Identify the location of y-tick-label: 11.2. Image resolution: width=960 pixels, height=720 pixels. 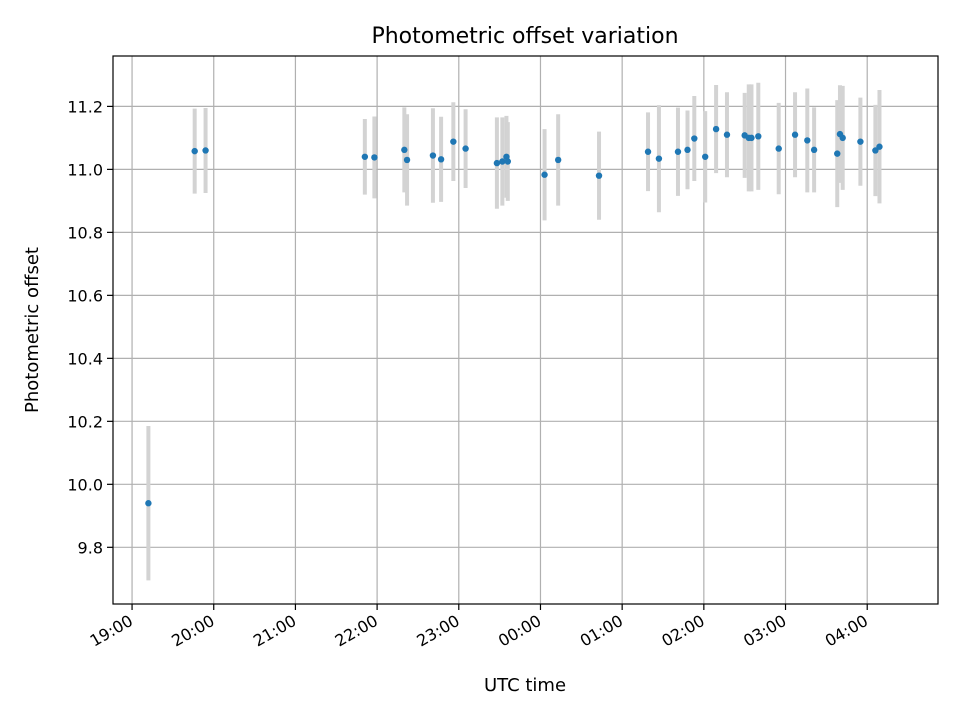
(85, 106).